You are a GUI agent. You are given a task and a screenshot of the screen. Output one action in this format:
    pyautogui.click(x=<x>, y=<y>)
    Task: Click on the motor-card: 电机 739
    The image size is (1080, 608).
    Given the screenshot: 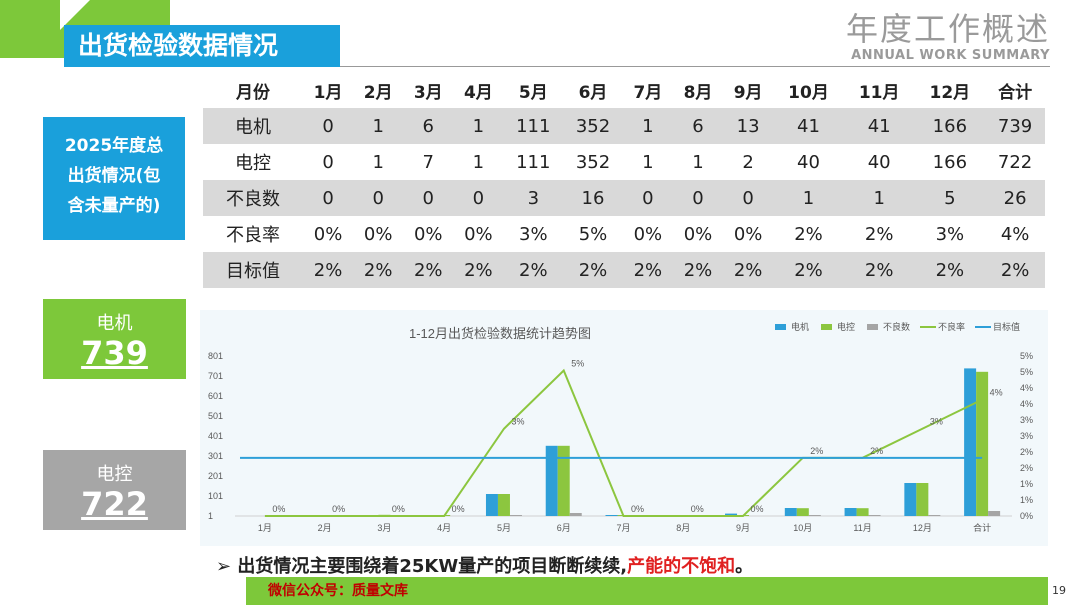 What is the action you would take?
    pyautogui.click(x=114, y=339)
    